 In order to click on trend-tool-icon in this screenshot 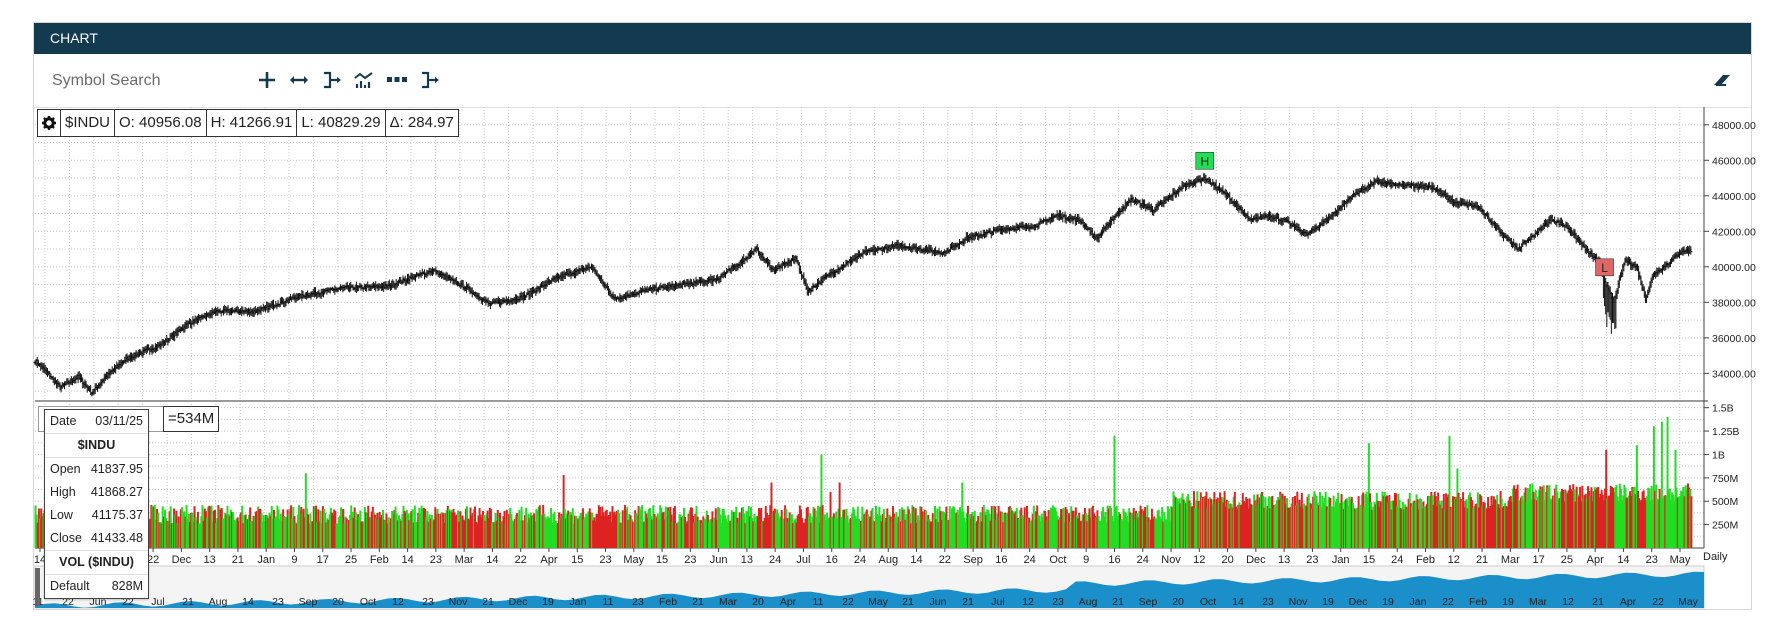, I will do `click(430, 80)`.